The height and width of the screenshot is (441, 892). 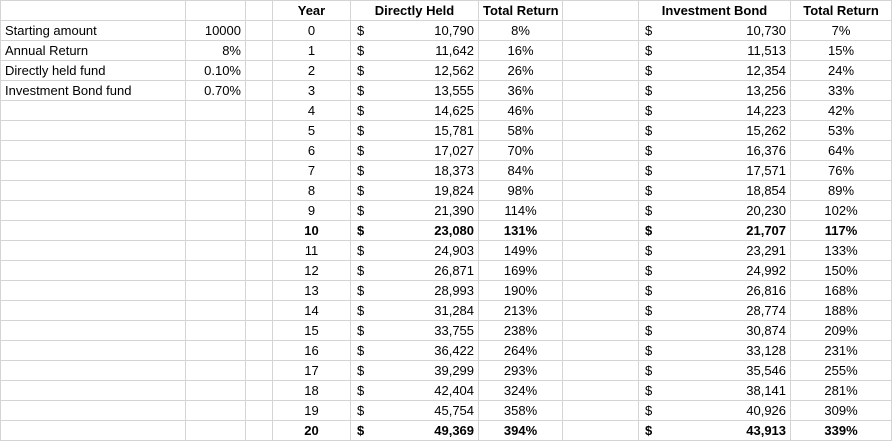 What do you see at coordinates (93, 50) in the screenshot?
I see `input-label: Annual Return` at bounding box center [93, 50].